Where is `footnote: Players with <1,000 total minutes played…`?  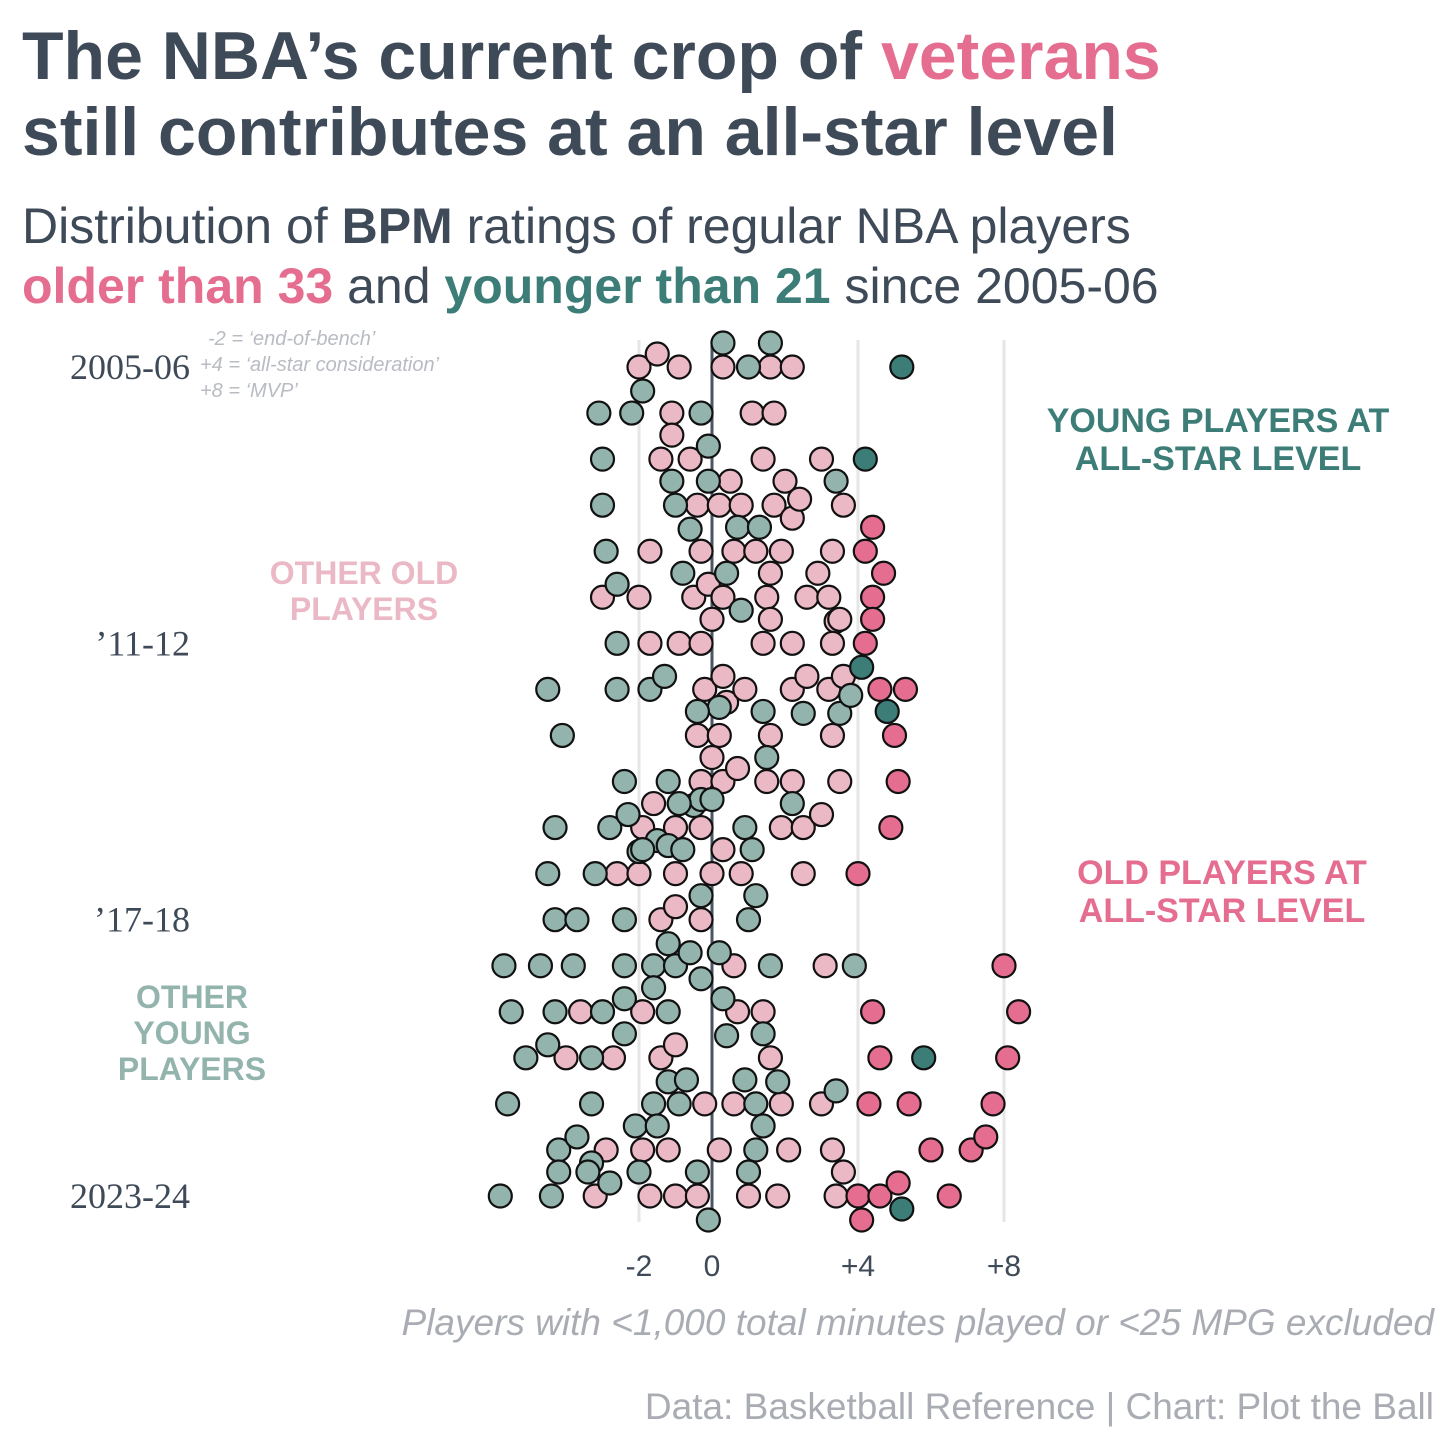 footnote: Players with <1,000 total minutes played… is located at coordinates (917, 1322).